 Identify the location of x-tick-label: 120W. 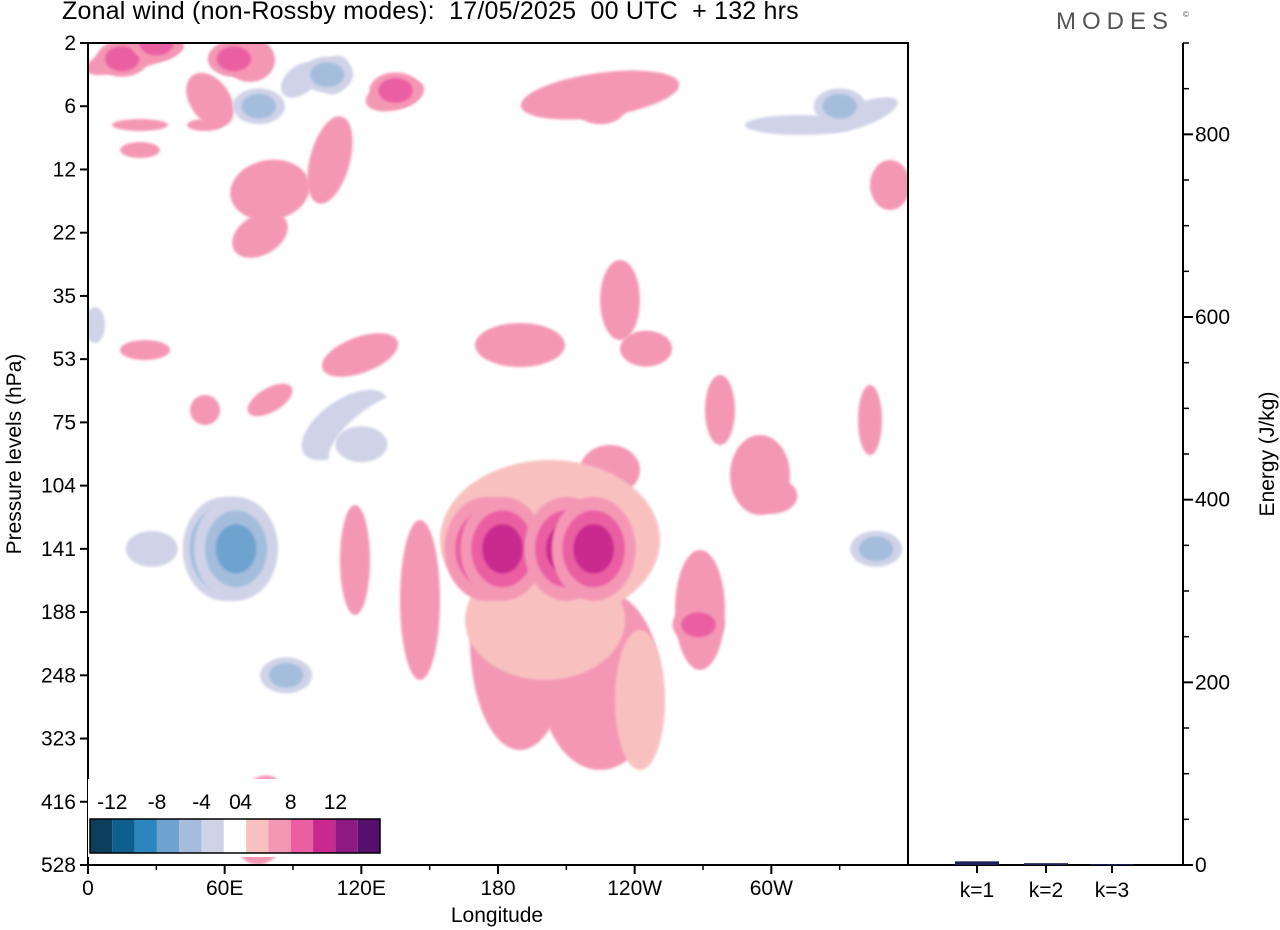
(634, 888).